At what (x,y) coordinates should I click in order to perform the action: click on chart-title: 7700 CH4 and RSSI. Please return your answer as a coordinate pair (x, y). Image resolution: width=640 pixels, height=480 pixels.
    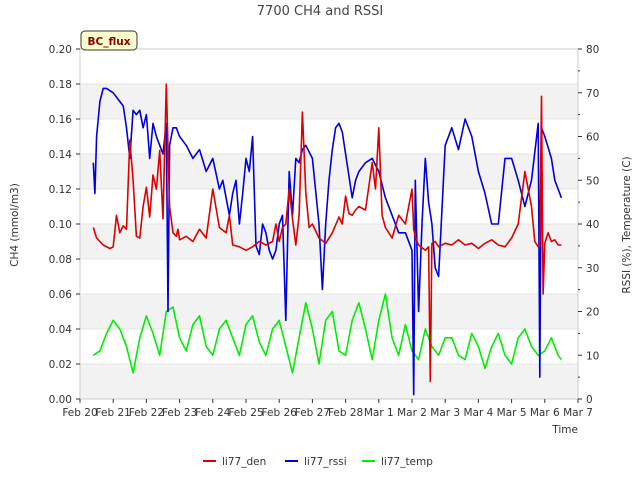
    Looking at the image, I should click on (320, 11).